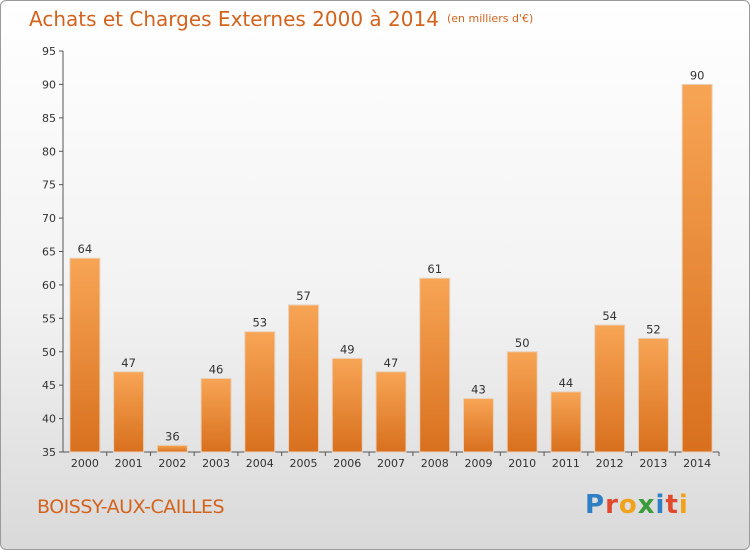 This screenshot has height=550, width=750. What do you see at coordinates (304, 463) in the screenshot?
I see `x-tick-label: 2005` at bounding box center [304, 463].